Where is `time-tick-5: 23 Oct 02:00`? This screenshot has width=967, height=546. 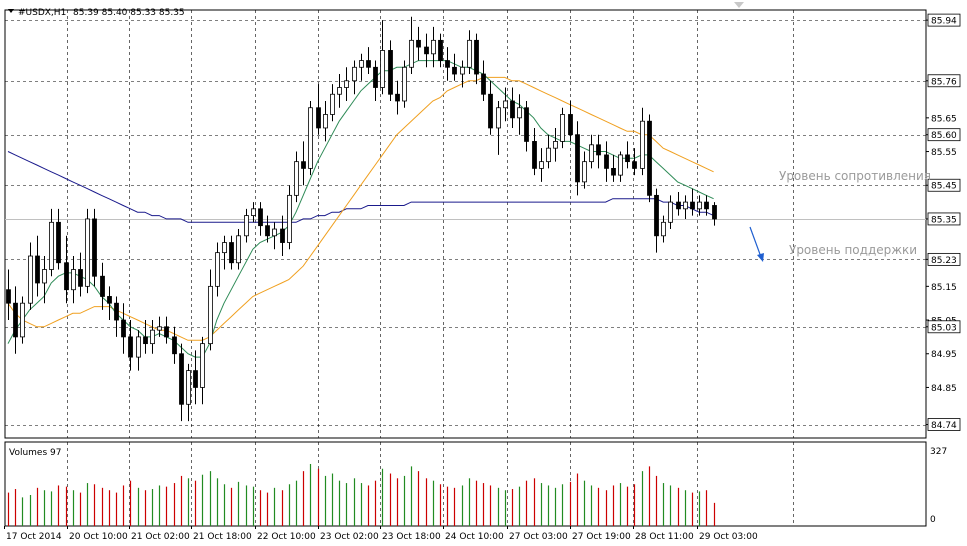
time-tick-5: 23 Oct 02:00 is located at coordinates (349, 537).